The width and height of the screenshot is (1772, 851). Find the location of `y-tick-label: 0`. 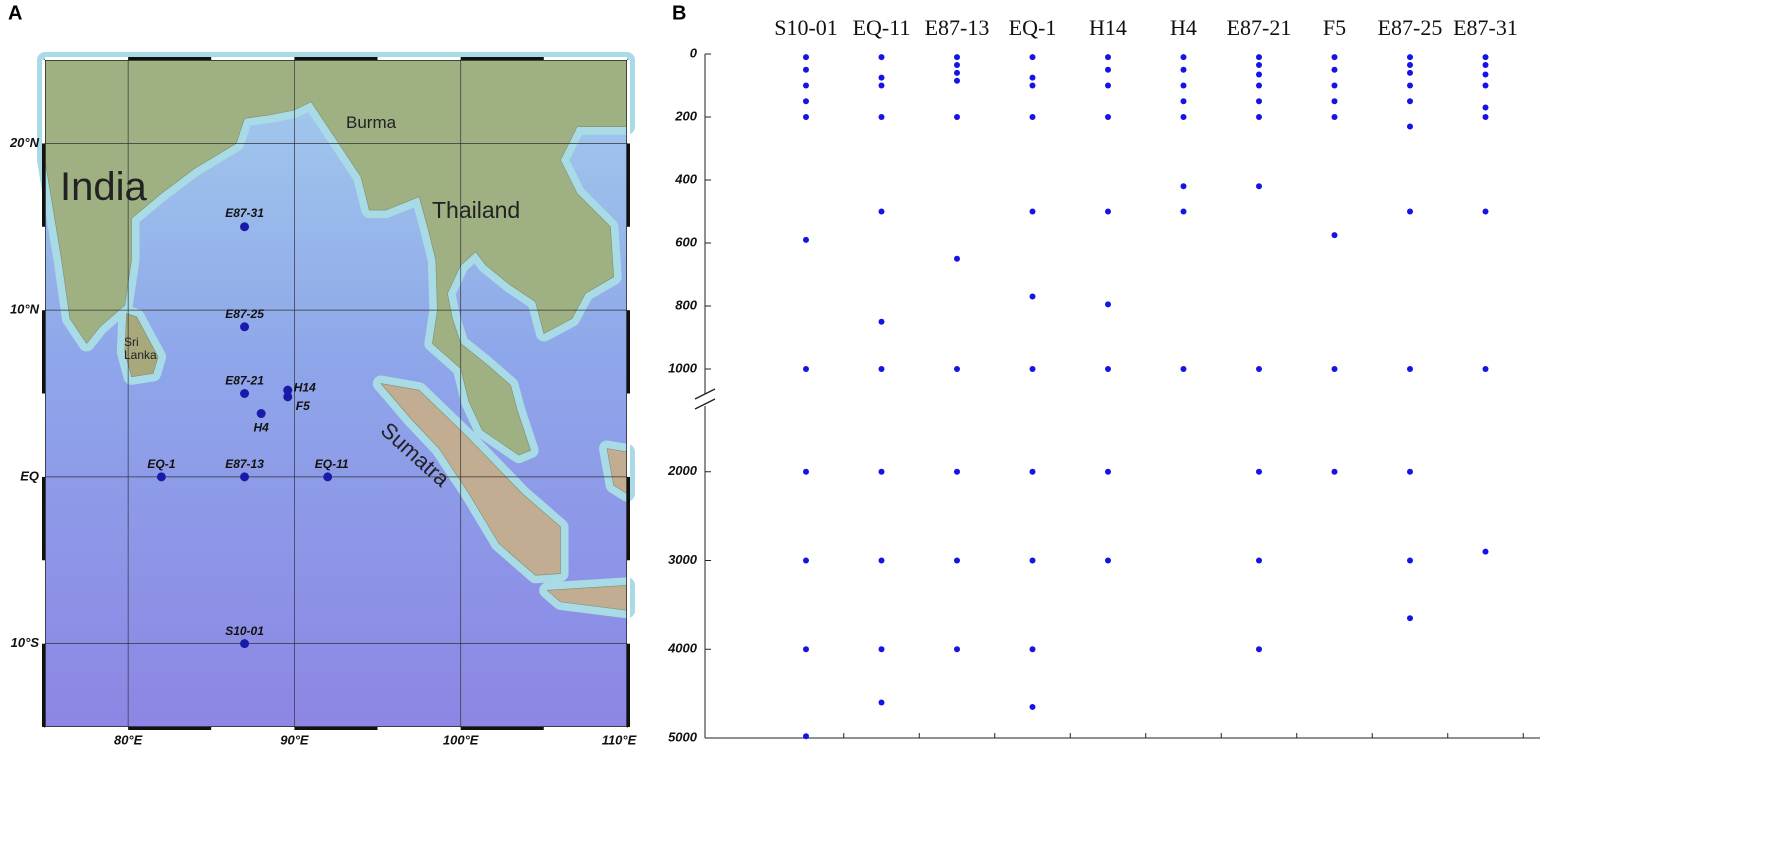

y-tick-label: 0 is located at coordinates (694, 52).